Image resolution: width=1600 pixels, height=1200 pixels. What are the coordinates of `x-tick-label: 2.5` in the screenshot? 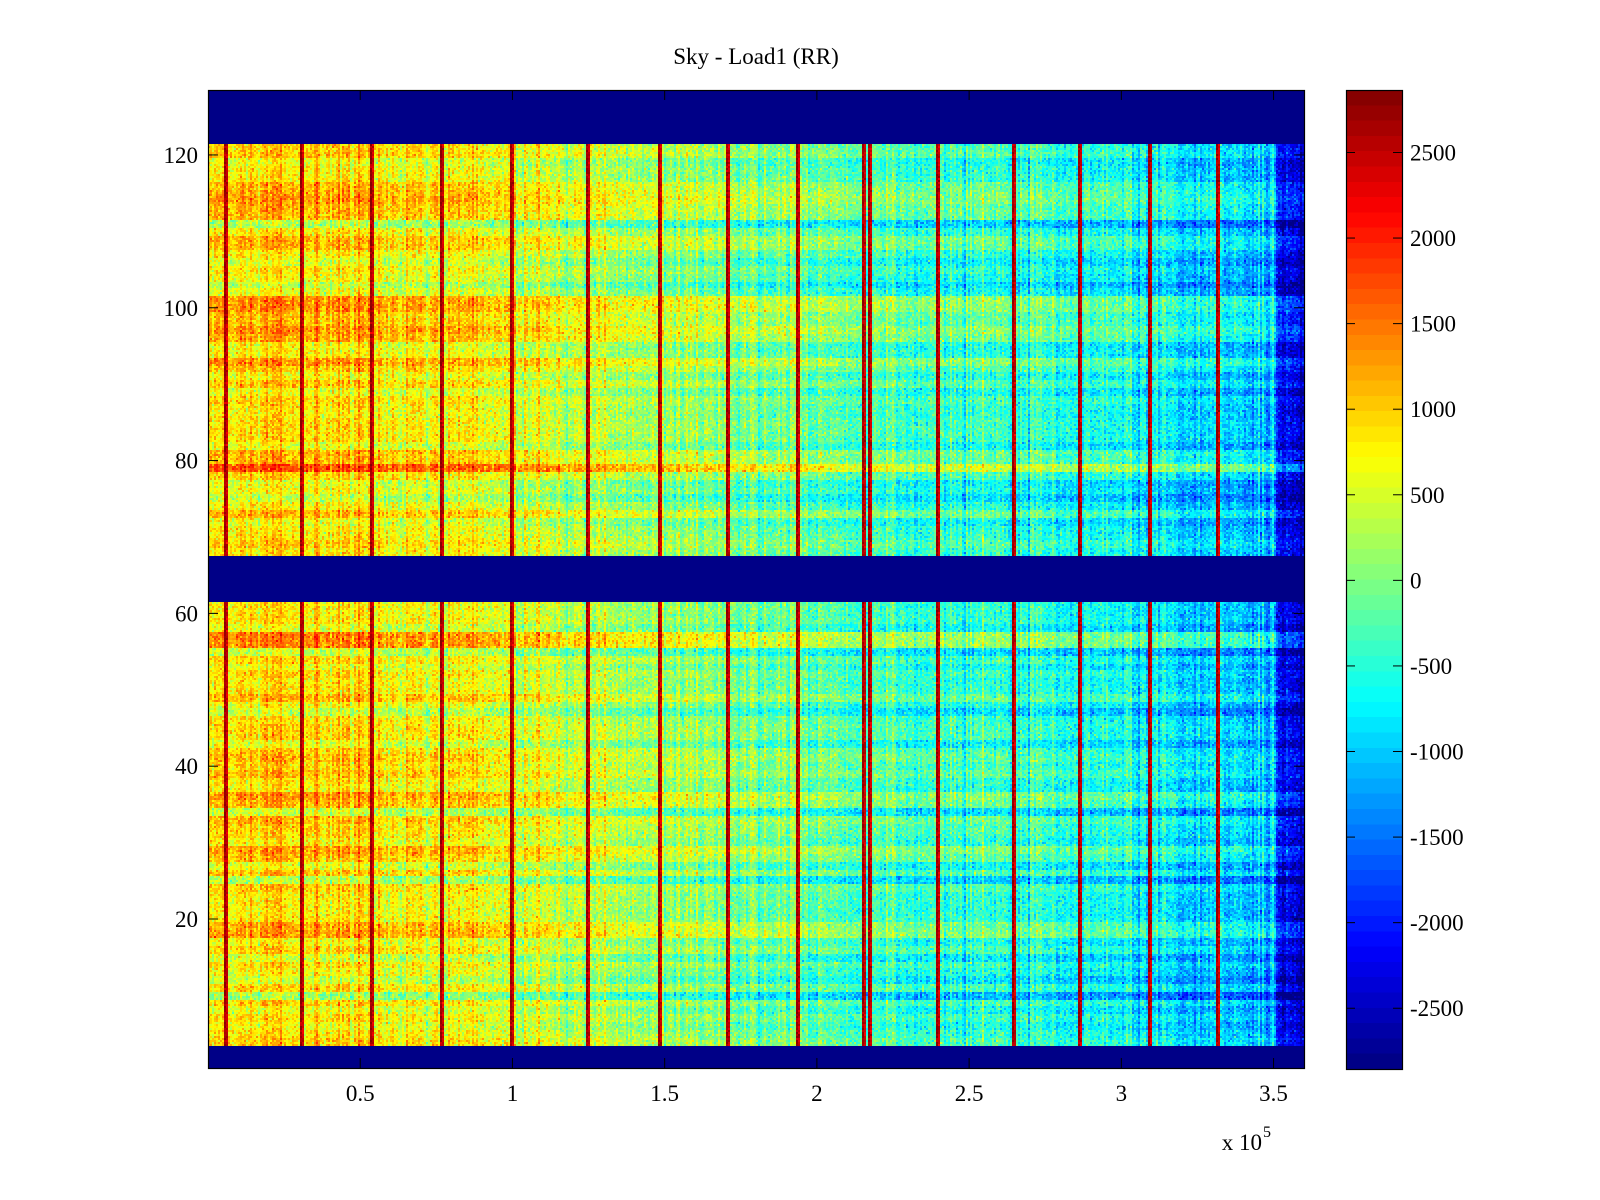 It's located at (969, 1093).